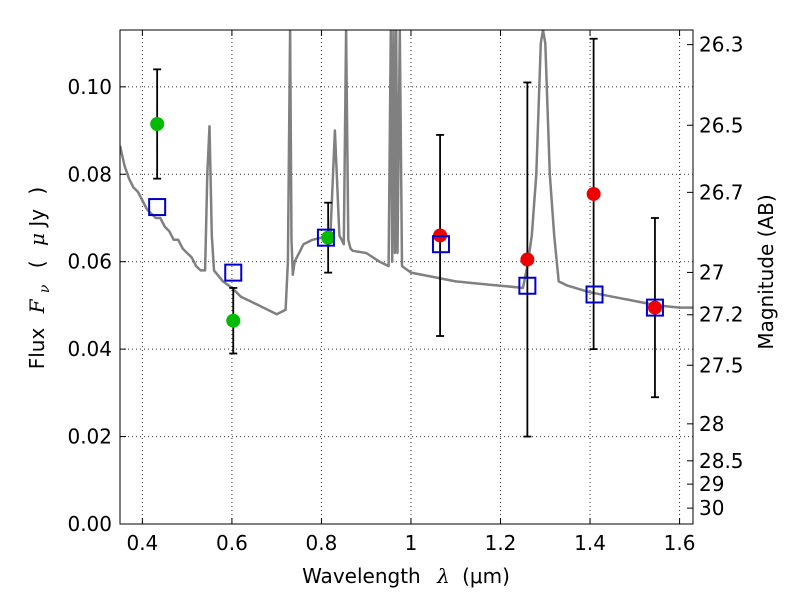 This screenshot has width=800, height=600. Describe the element at coordinates (766, 271) in the screenshot. I see `y2-axis-title: Magnitude (AB)` at that location.